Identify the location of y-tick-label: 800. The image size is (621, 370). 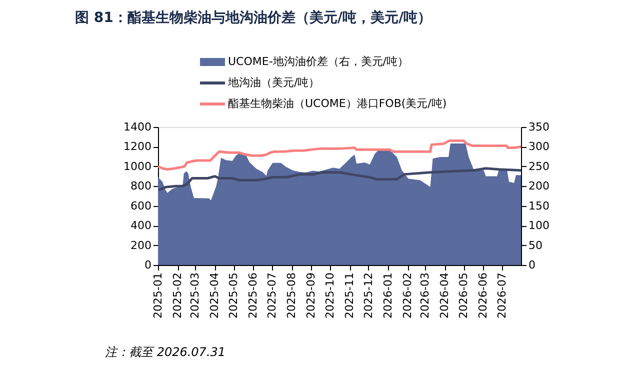
(141, 186).